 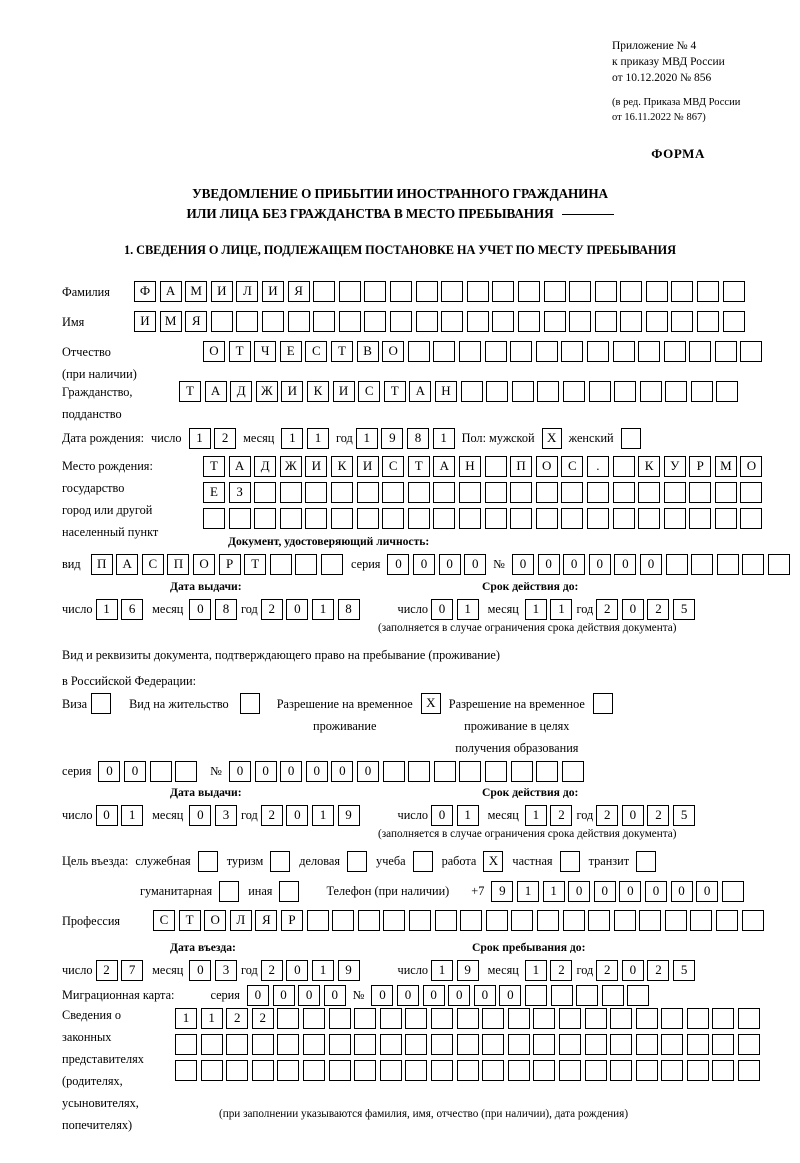 What do you see at coordinates (341, 351) in the screenshot?
I see `patronymic-boxes-cell-6: Т` at bounding box center [341, 351].